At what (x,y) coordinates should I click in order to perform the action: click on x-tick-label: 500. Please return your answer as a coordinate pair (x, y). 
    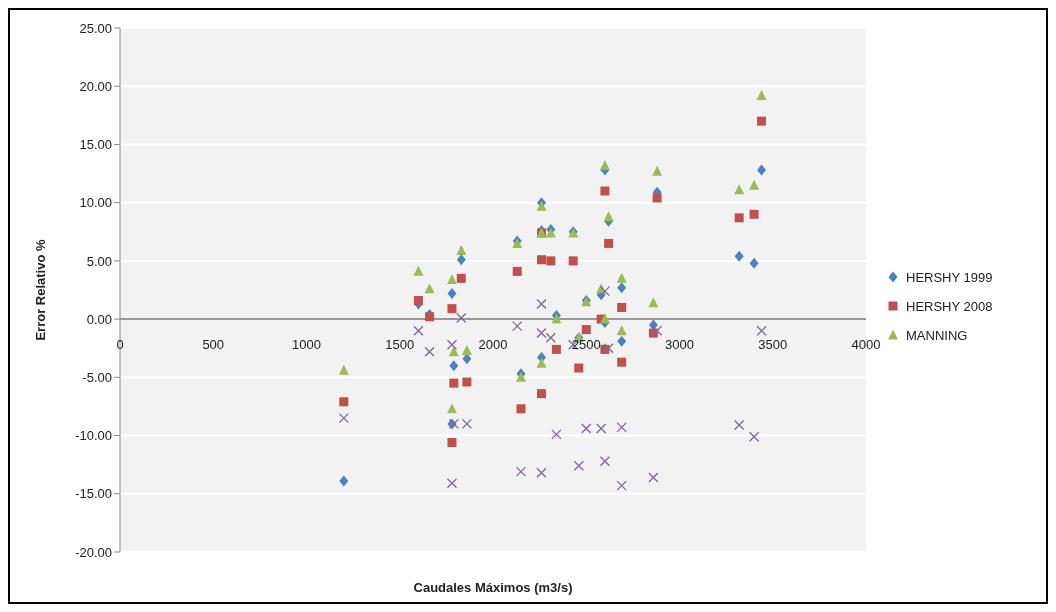
    Looking at the image, I should click on (213, 345).